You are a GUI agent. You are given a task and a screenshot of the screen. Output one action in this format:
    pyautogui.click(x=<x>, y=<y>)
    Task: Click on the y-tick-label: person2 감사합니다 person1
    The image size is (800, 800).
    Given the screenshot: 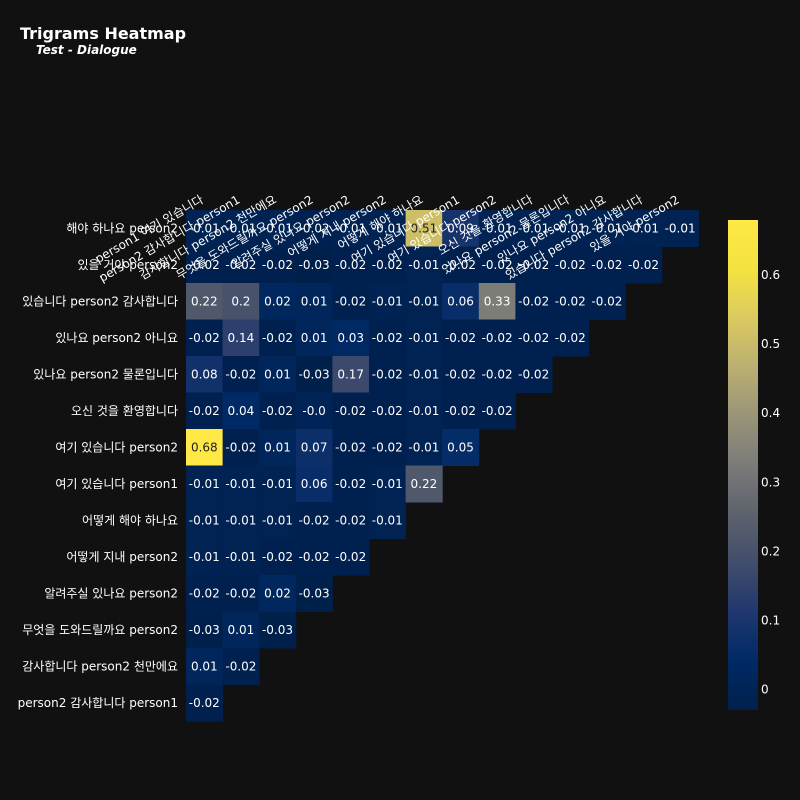 What is the action you would take?
    pyautogui.click(x=98, y=703)
    